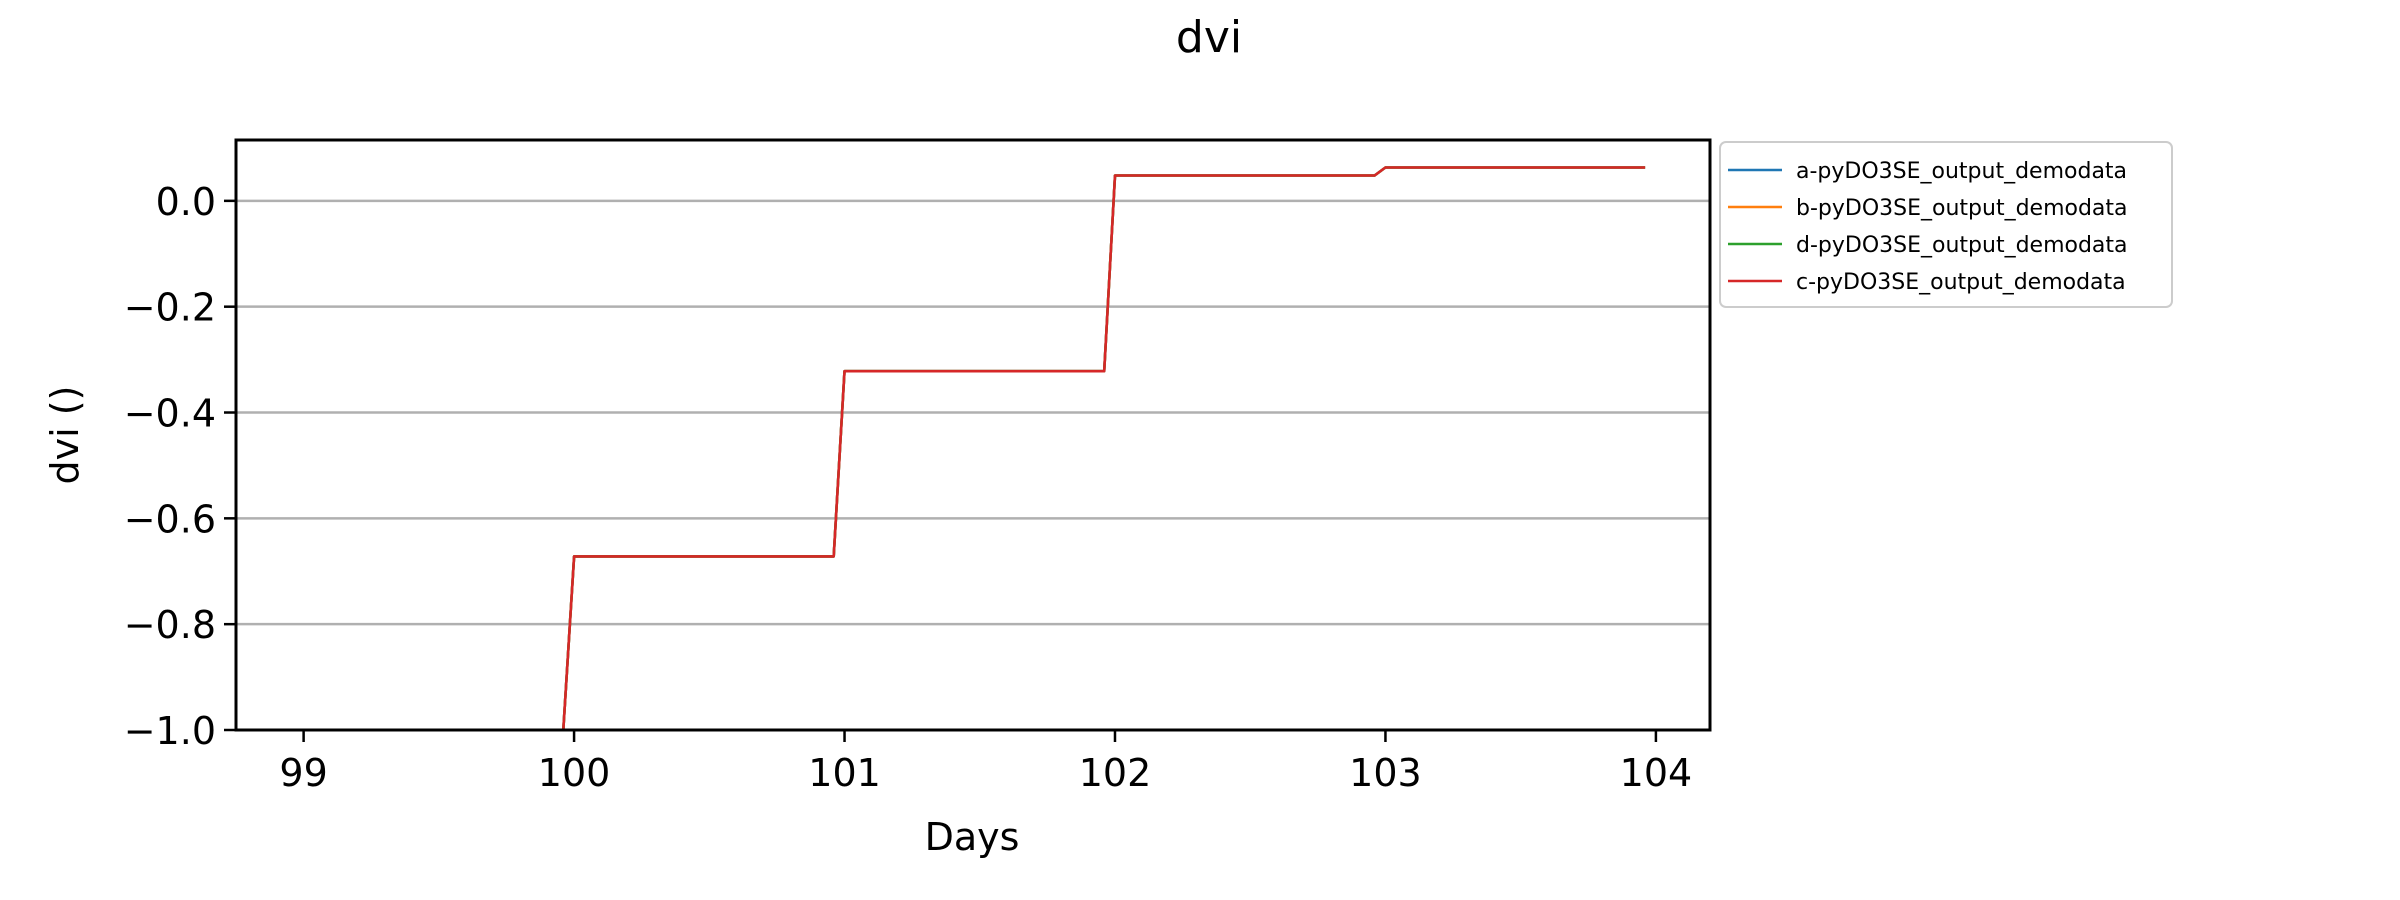  What do you see at coordinates (1961, 282) in the screenshot?
I see `legend-label: c-pyDO3SE_output_demodata` at bounding box center [1961, 282].